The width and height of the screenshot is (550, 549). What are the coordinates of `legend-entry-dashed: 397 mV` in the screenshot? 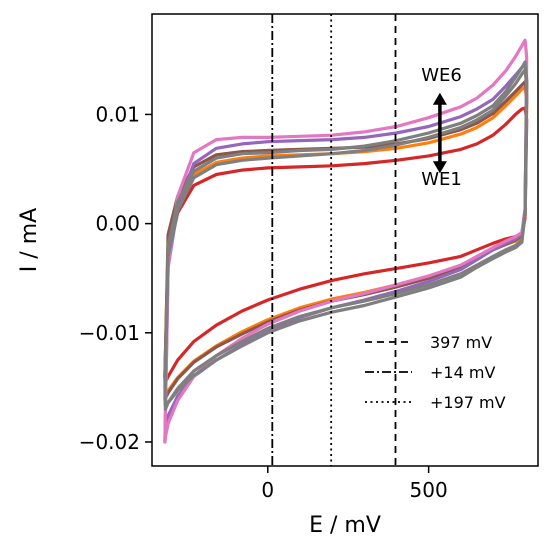 It's located at (461, 342).